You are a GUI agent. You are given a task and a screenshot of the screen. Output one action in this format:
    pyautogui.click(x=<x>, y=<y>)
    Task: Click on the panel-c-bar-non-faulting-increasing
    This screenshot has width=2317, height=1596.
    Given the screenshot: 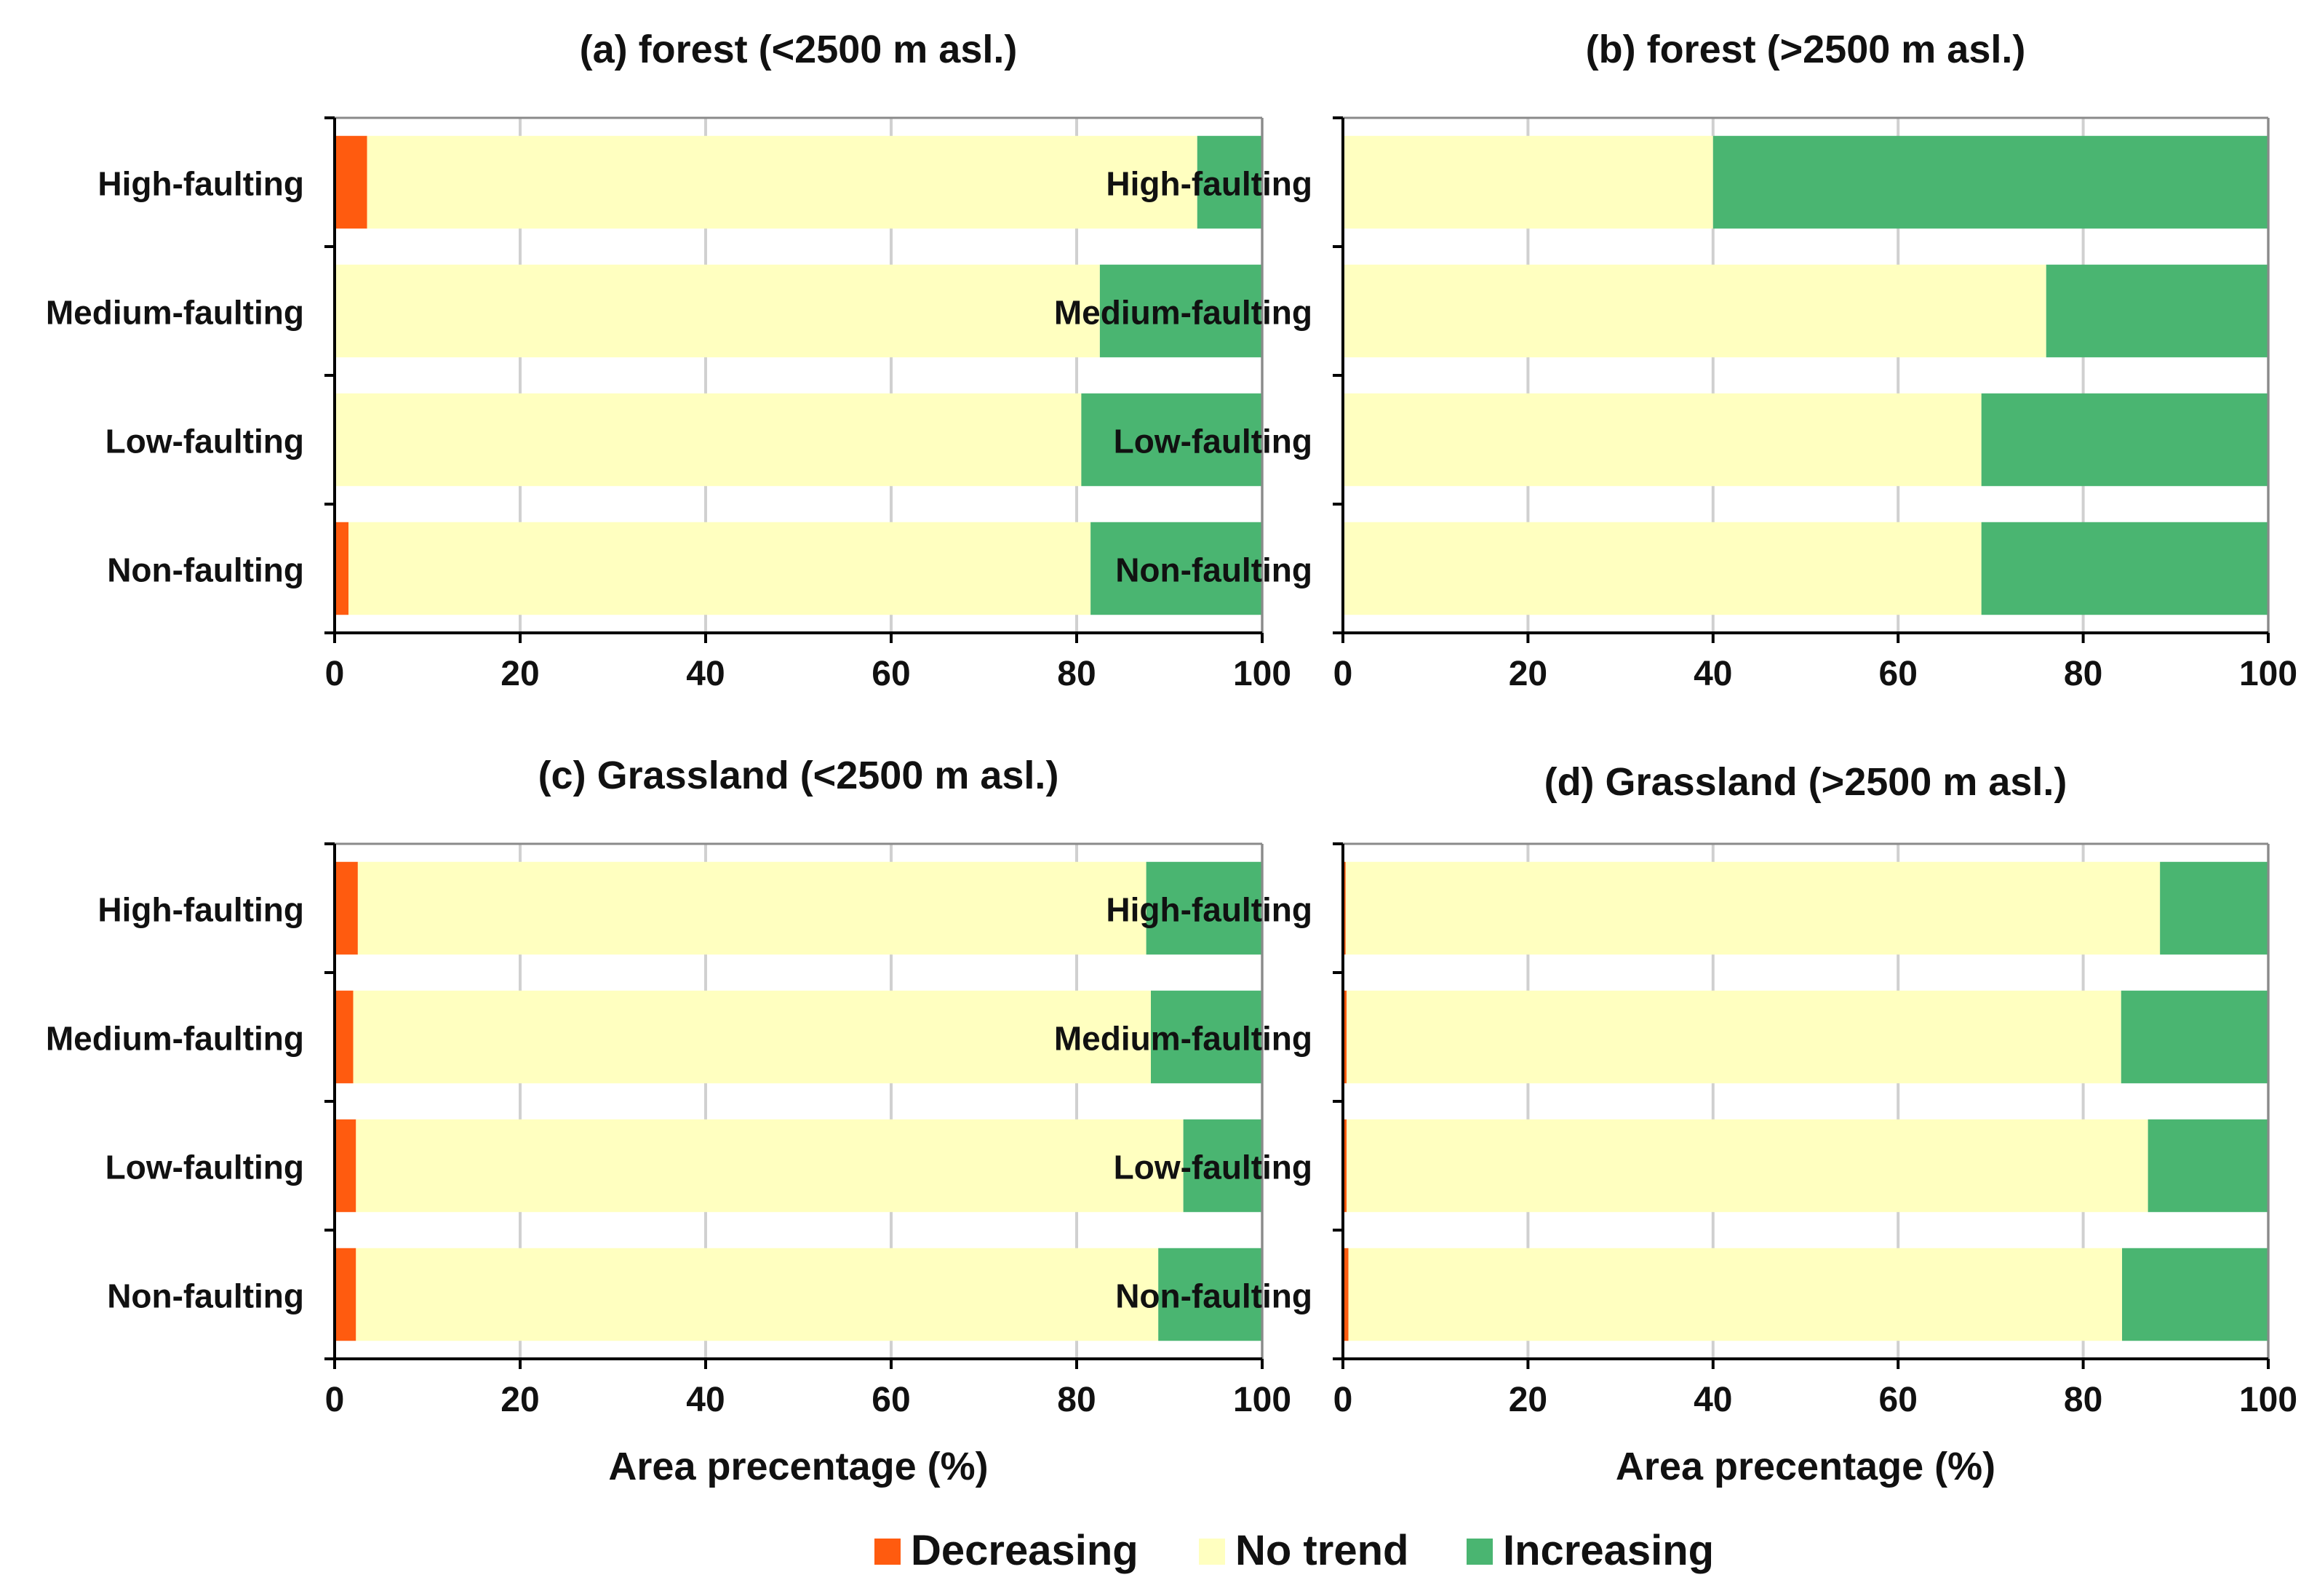 What is the action you would take?
    pyautogui.click(x=1210, y=1294)
    